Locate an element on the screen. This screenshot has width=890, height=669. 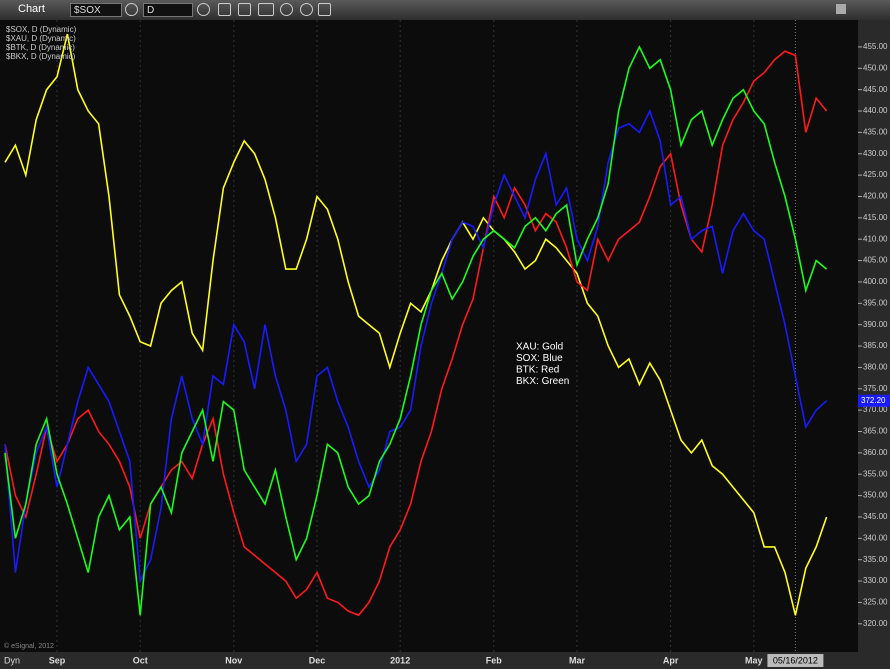
x-tick-label: Feb is located at coordinates (494, 660).